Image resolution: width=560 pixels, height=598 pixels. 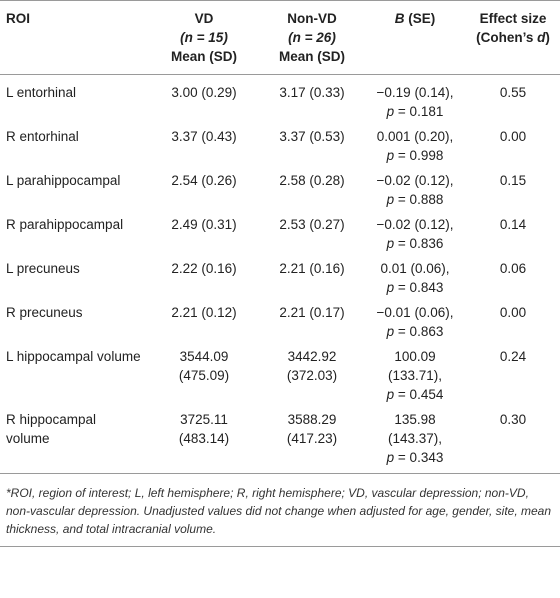 What do you see at coordinates (513, 268) in the screenshot?
I see `cell-effect-size: 0.06` at bounding box center [513, 268].